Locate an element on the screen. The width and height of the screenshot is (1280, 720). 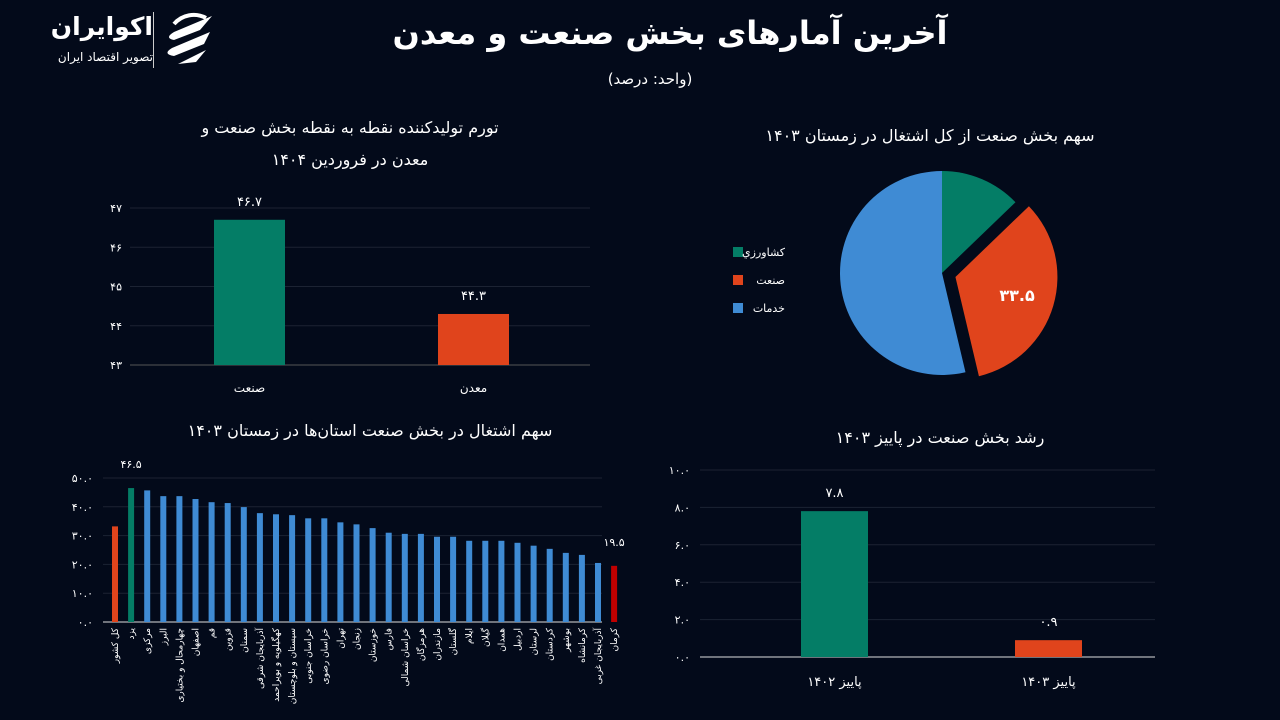
provinces-category-label: گیلان is located at coordinates (485, 637).